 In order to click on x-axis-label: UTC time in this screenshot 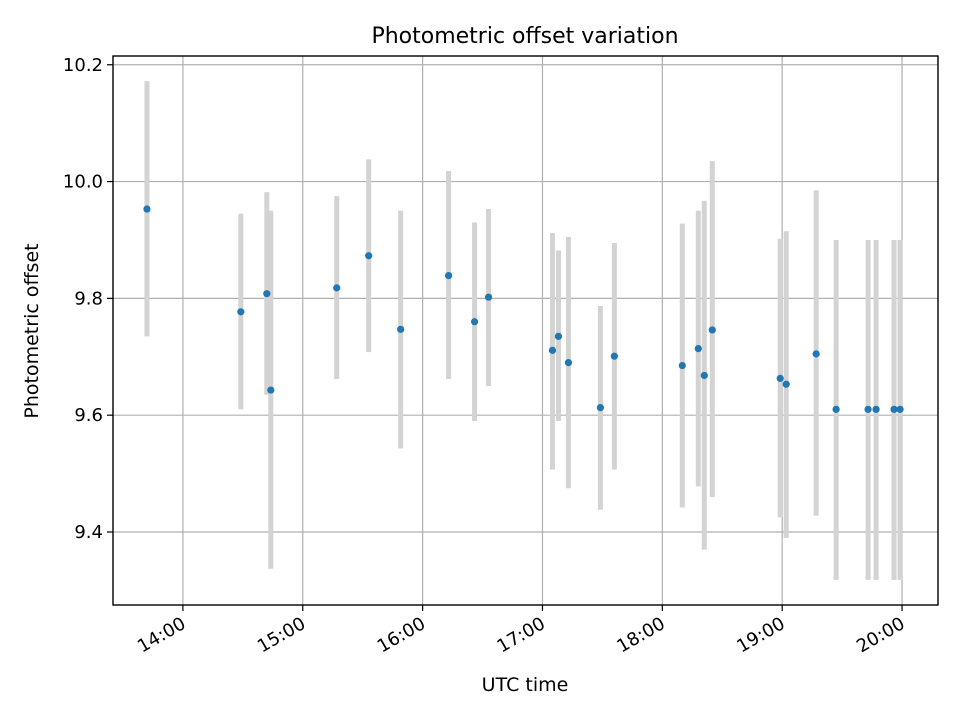, I will do `click(525, 685)`.